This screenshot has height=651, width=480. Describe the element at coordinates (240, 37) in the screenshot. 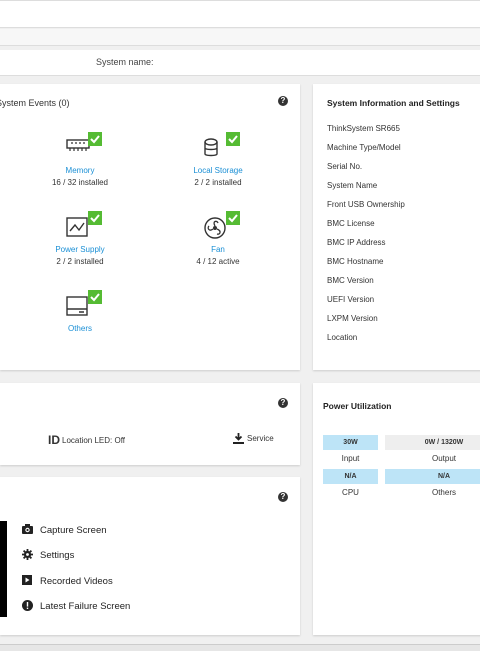

I see `sub-bar` at that location.